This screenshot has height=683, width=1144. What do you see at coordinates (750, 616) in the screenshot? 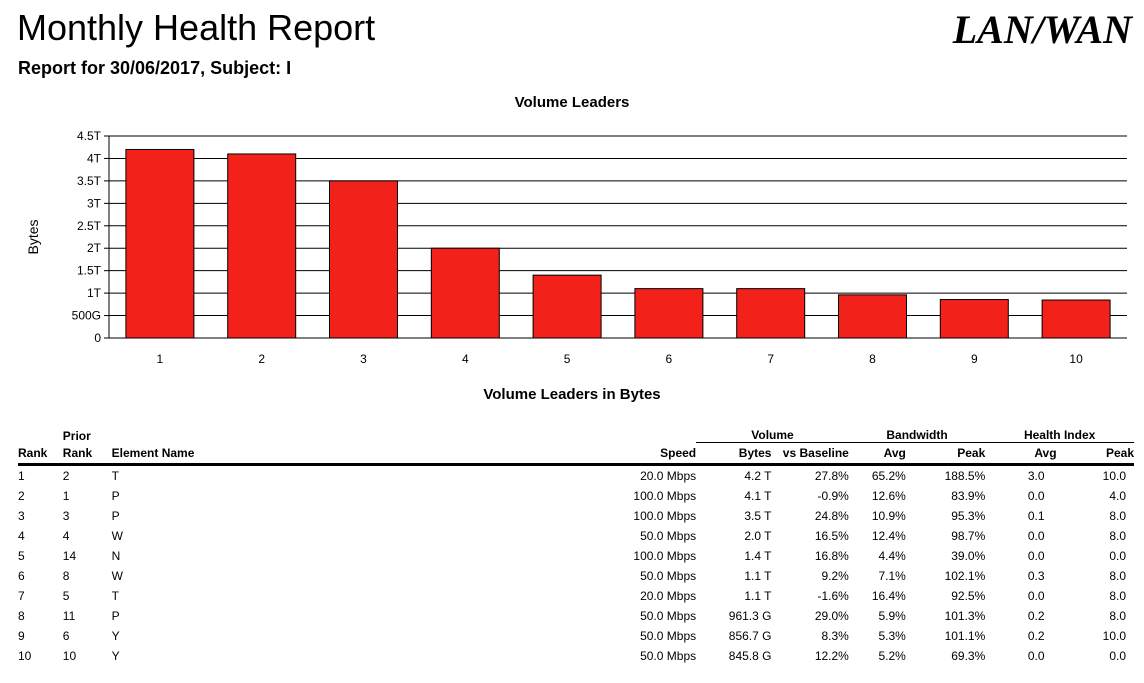
I see `table-cell: 961.3 G` at bounding box center [750, 616].